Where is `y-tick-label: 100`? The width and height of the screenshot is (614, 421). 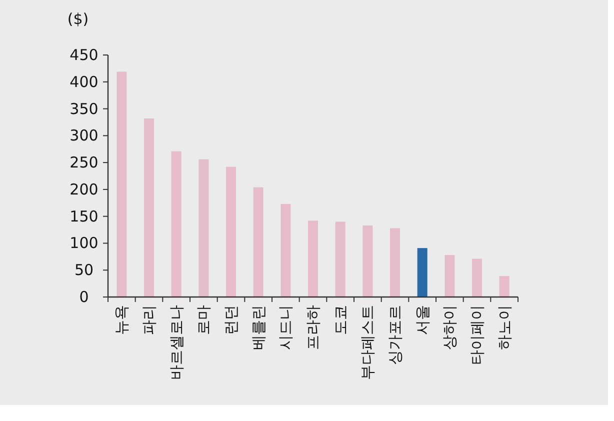
y-tick-label: 100 is located at coordinates (84, 243).